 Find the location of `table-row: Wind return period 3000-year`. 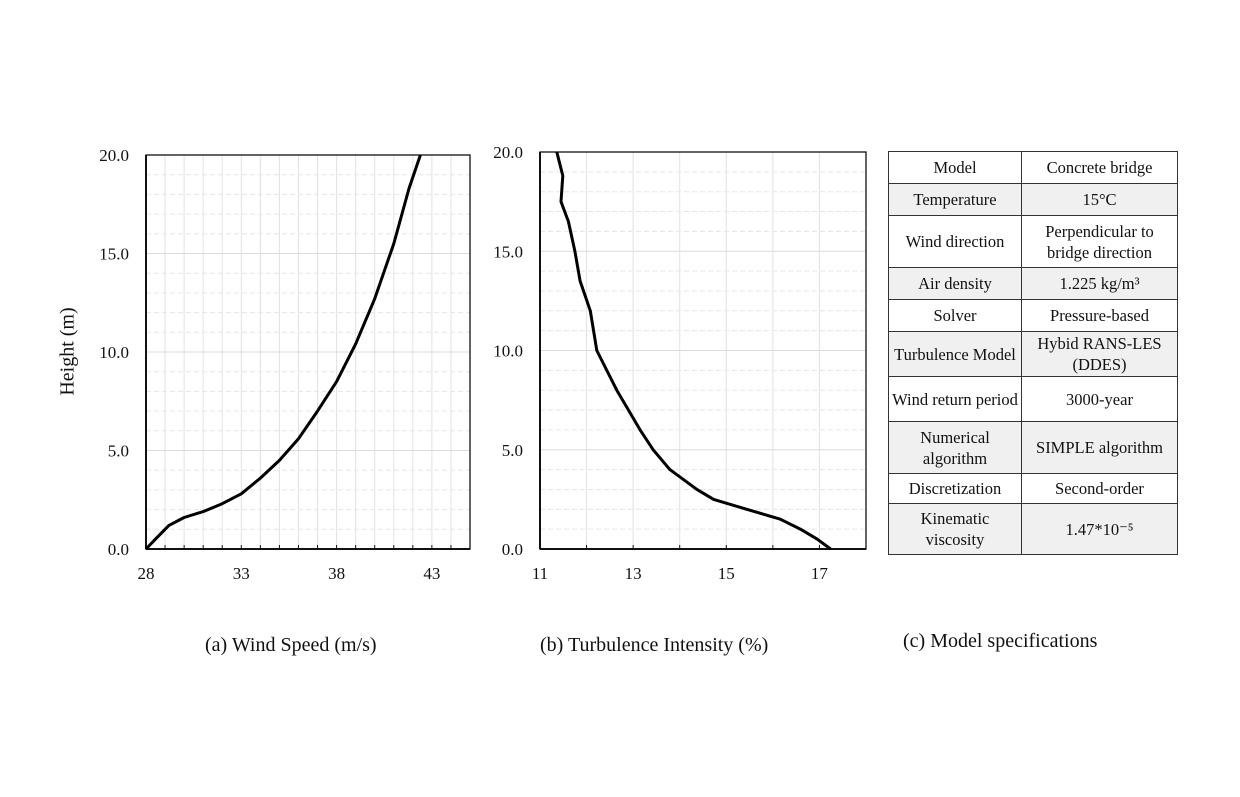

table-row: Wind return period 3000-year is located at coordinates (1033, 399).